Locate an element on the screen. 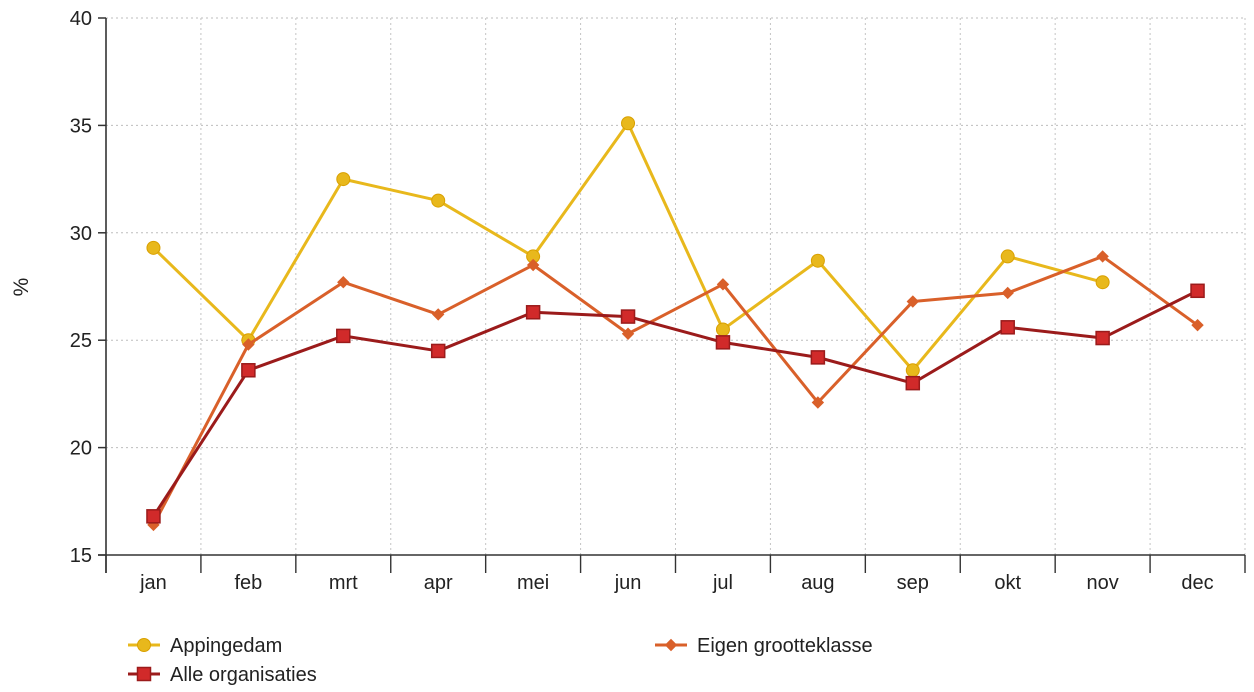 The height and width of the screenshot is (692, 1254). x-tick-label: okt is located at coordinates (1007, 583).